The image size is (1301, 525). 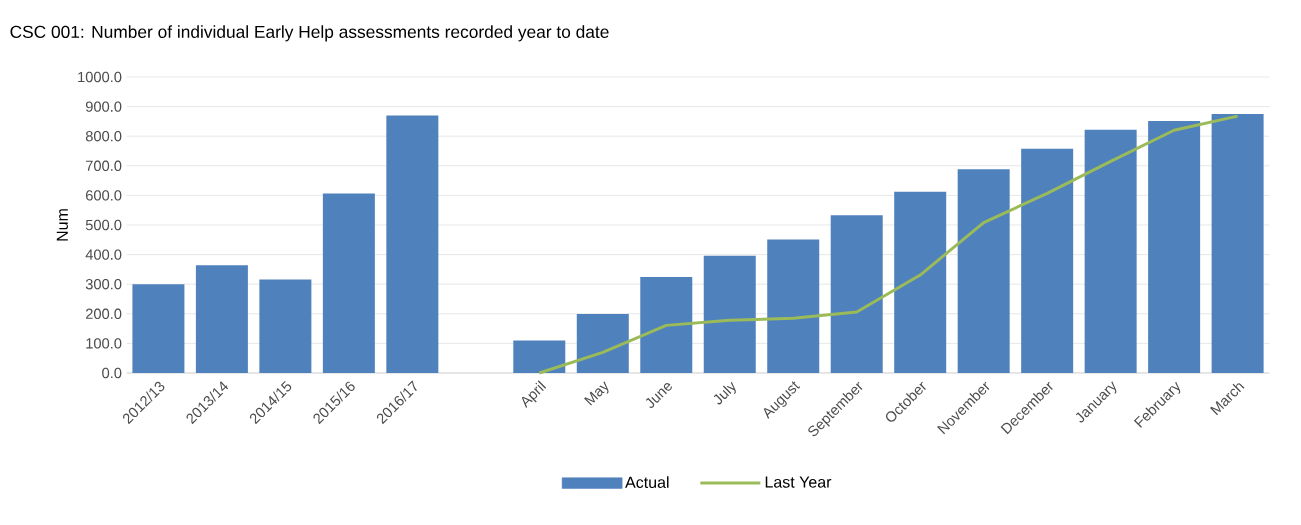 I want to click on y-tick-label: 500.0, so click(x=103, y=225).